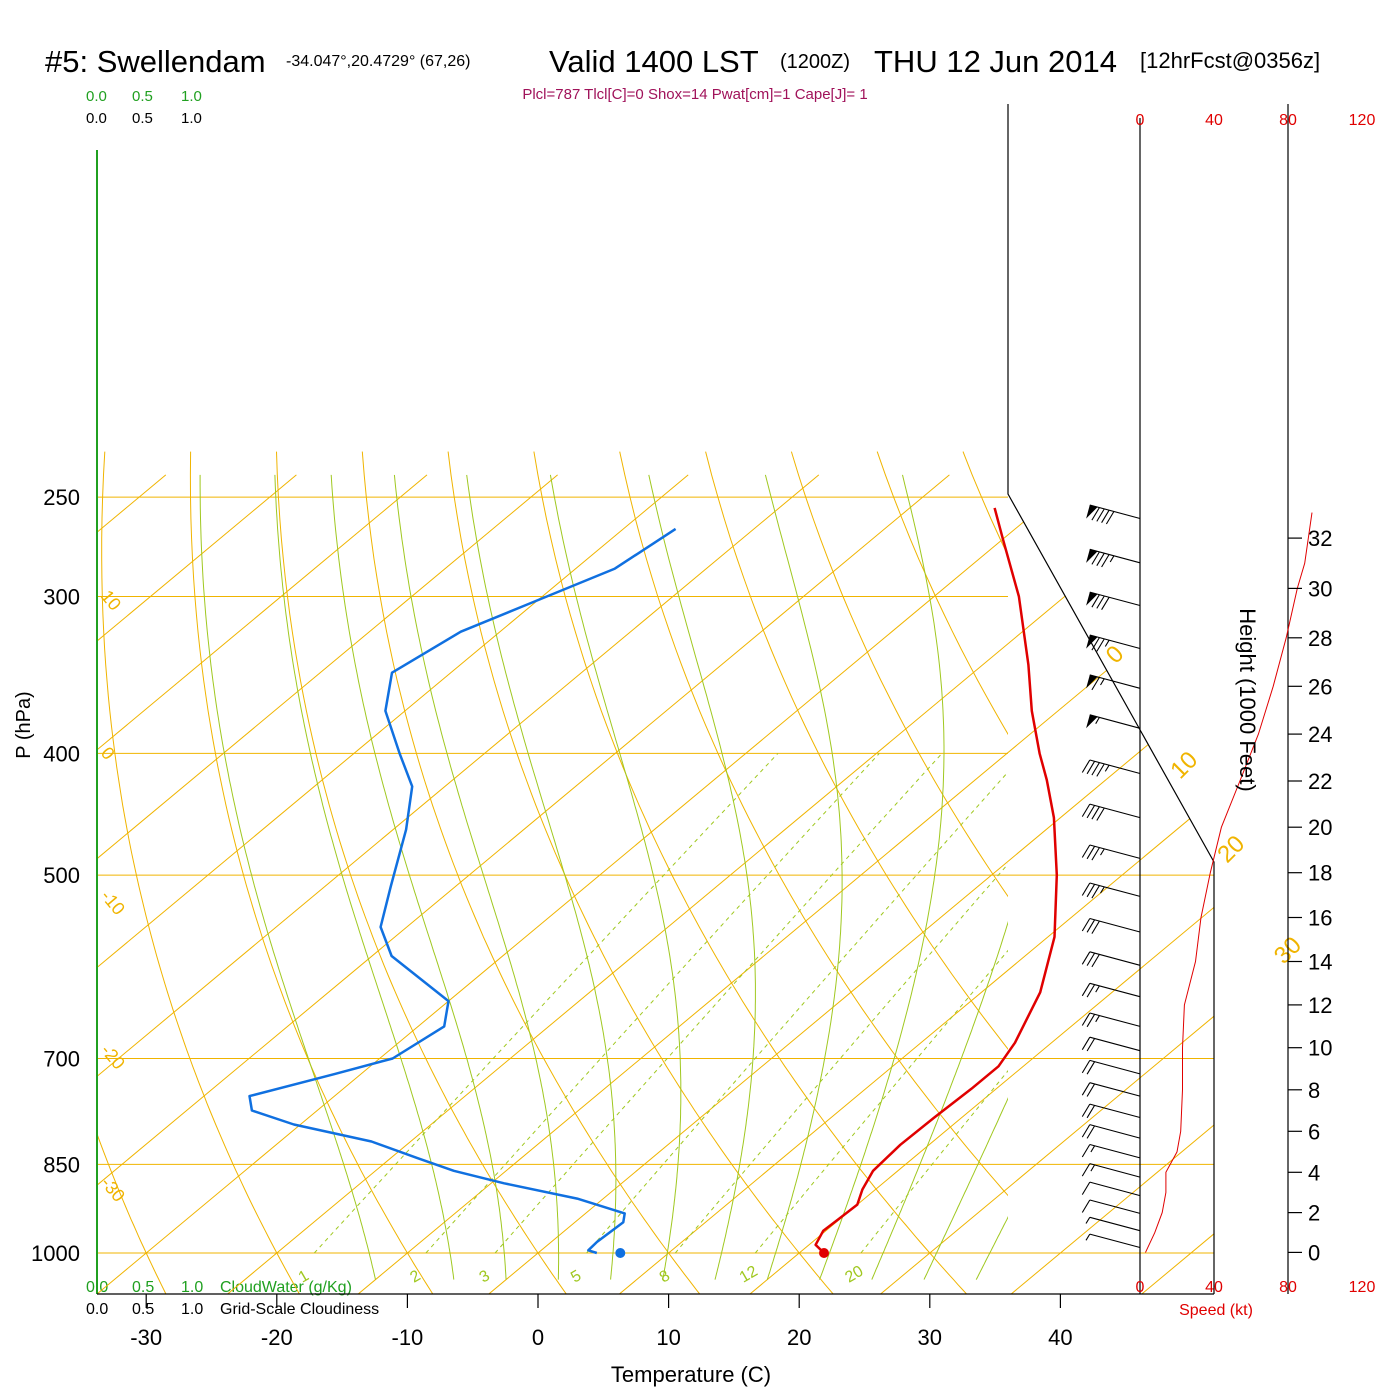 The height and width of the screenshot is (1400, 1400). I want to click on height-tick-label: 24, so click(1320, 734).